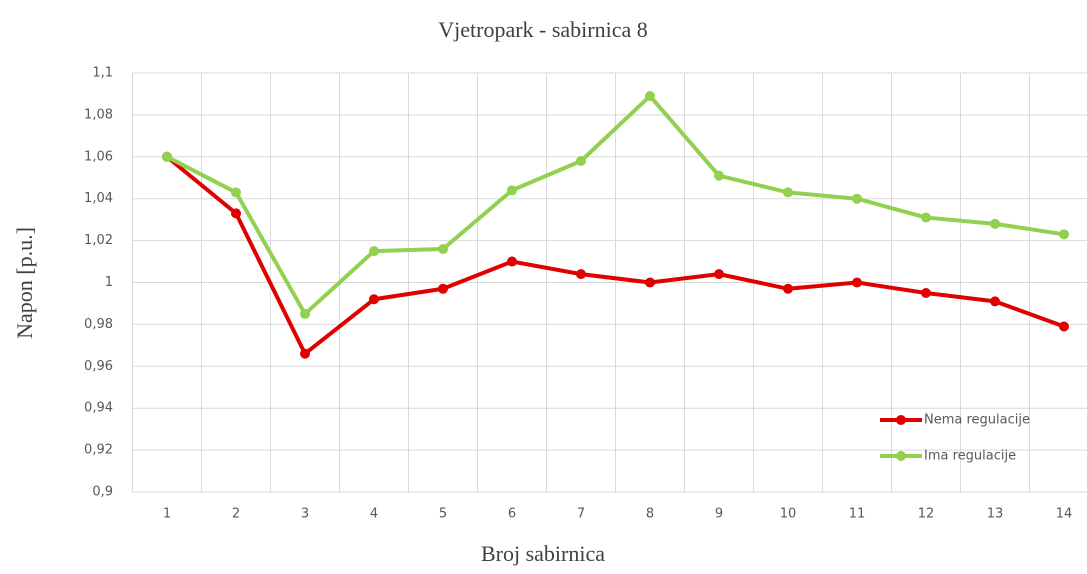 This screenshot has width=1087, height=574. Describe the element at coordinates (109, 282) in the screenshot. I see `y-tick-label: 1` at that location.